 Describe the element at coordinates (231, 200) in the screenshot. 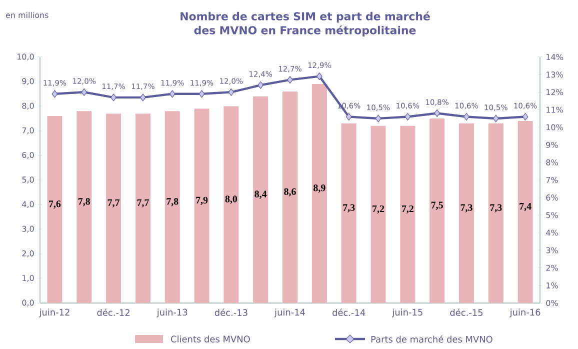

I see `data-label: 8,0` at that location.